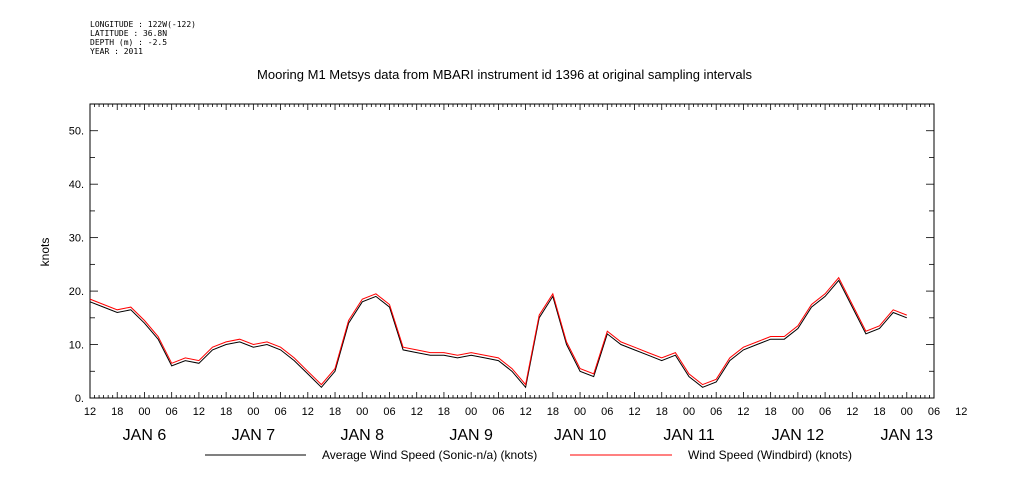 The image size is (1009, 504). I want to click on legend-label-1: Average Wind Speed (Sonic-n/a) (knots), so click(429, 455).